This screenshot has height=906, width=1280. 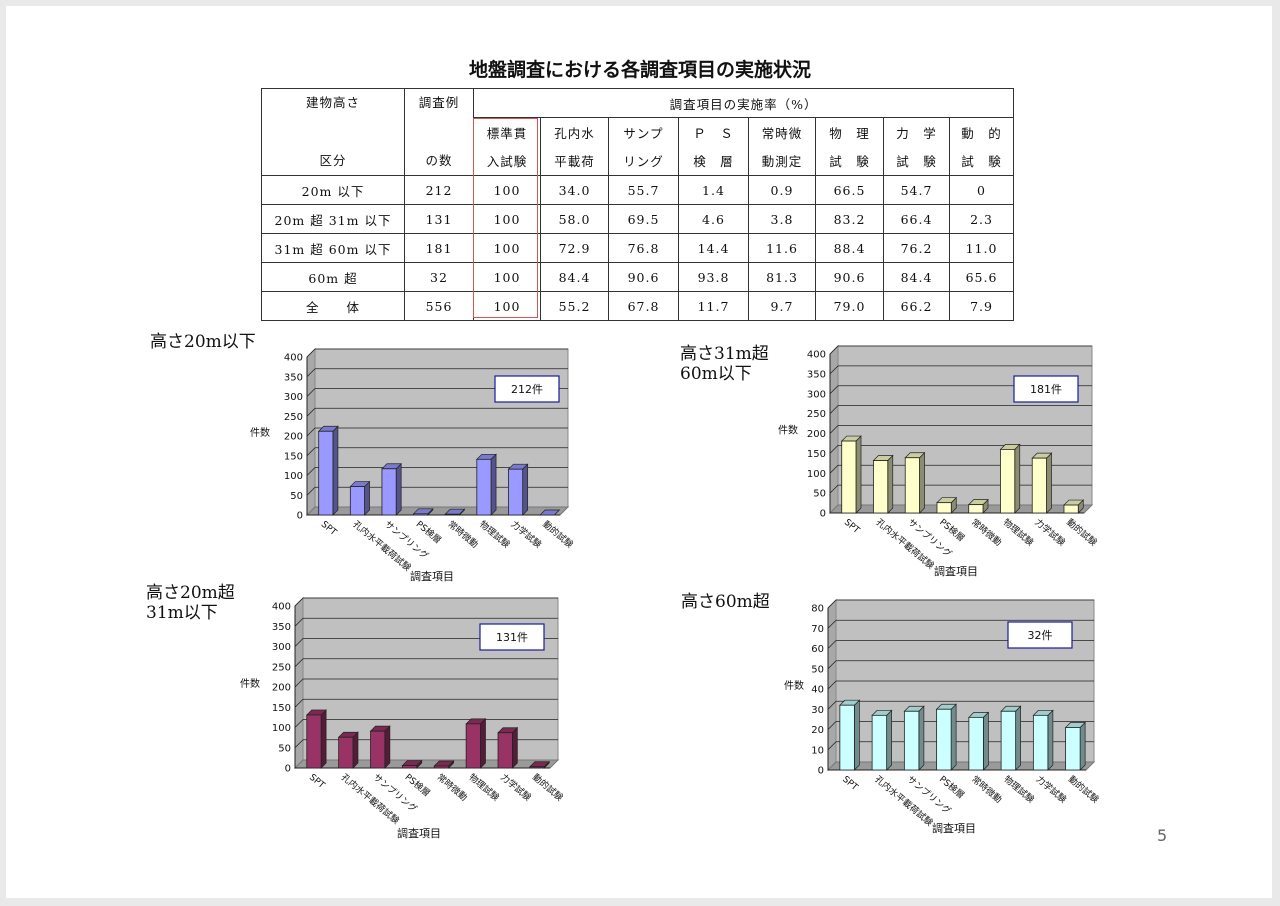 I want to click on item-header-bottom: 検 層, so click(x=713, y=161).